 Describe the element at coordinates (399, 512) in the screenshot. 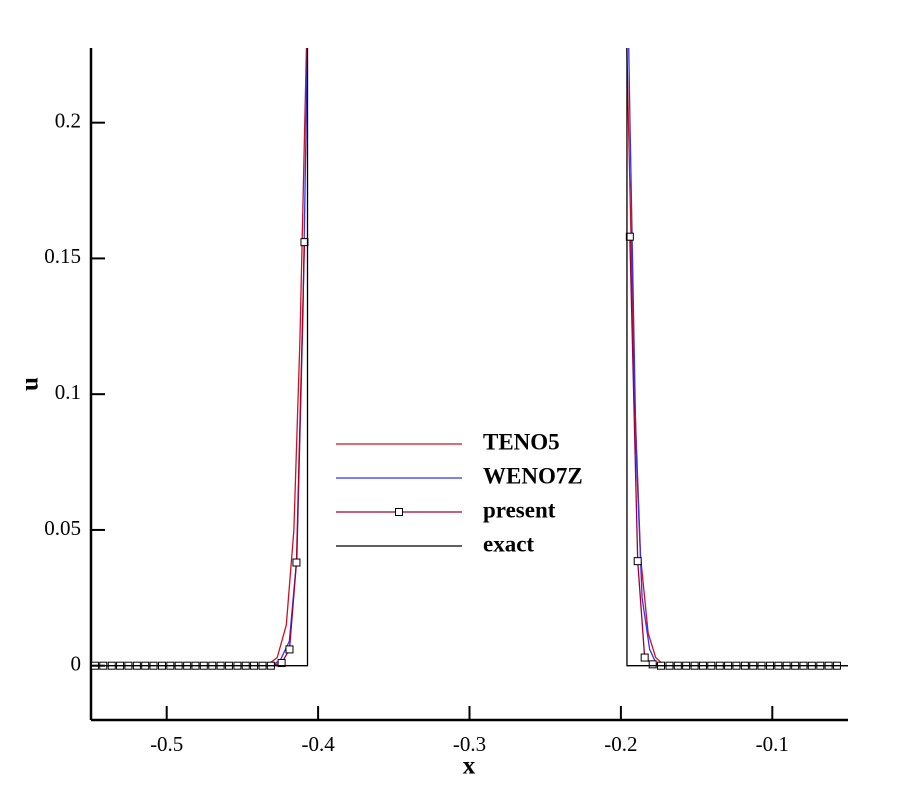

I see `legend-marker` at that location.